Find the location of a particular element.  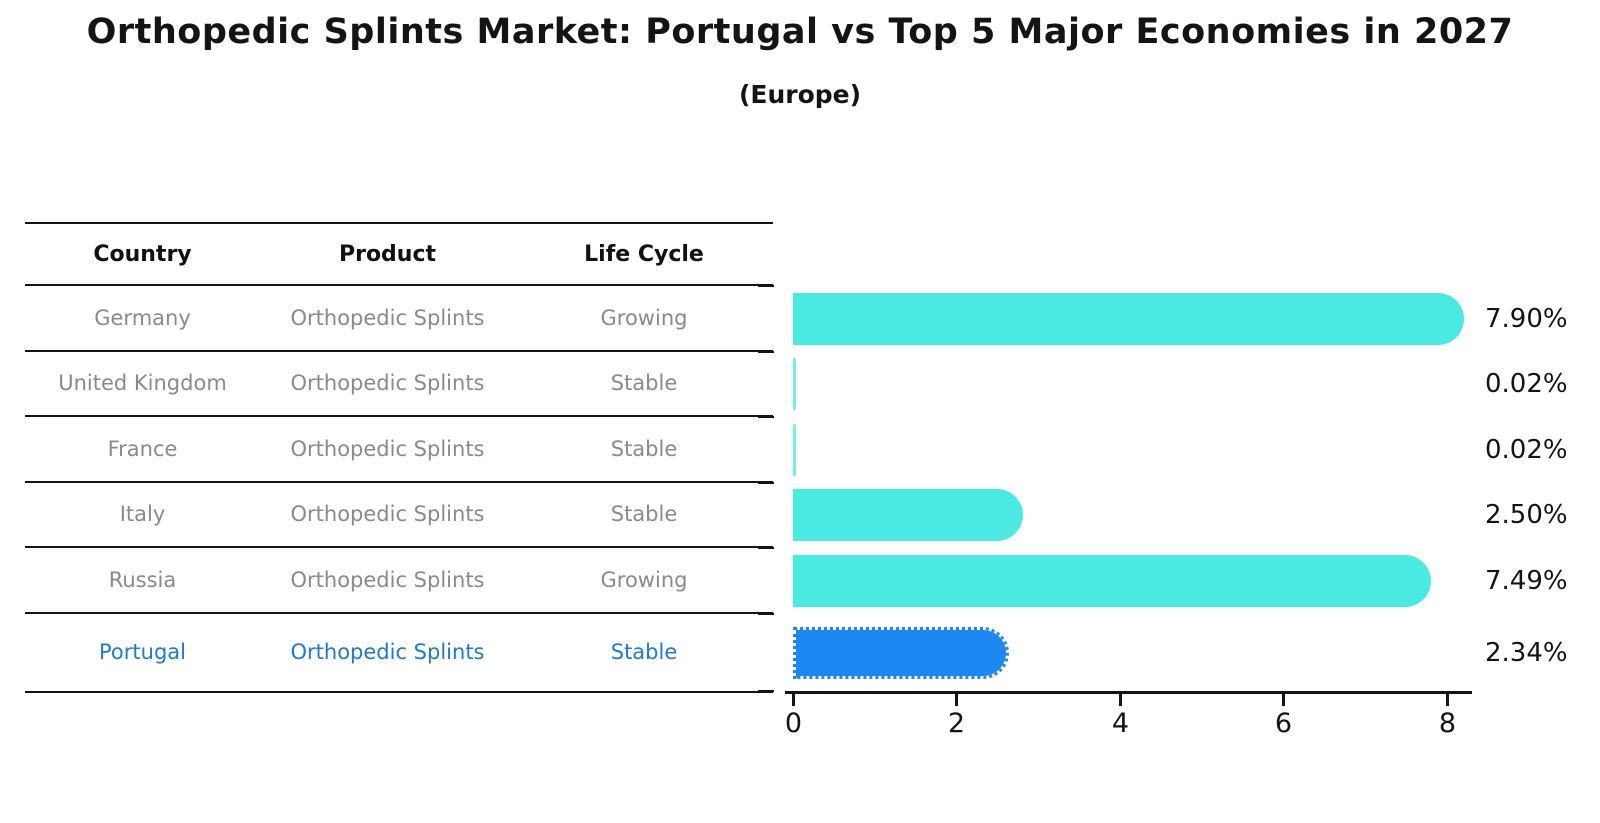

x-axis-tick-label: 0 is located at coordinates (793, 723).